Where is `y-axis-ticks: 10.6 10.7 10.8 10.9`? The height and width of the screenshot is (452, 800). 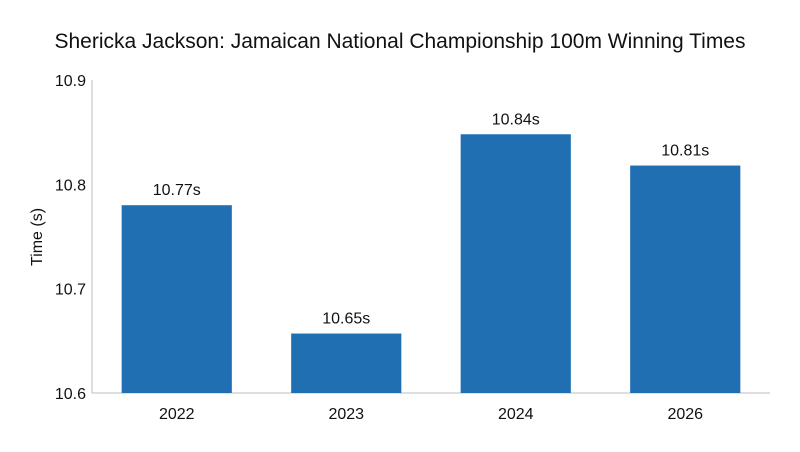 y-axis-ticks: 10.6 10.7 10.8 10.9 is located at coordinates (70, 238).